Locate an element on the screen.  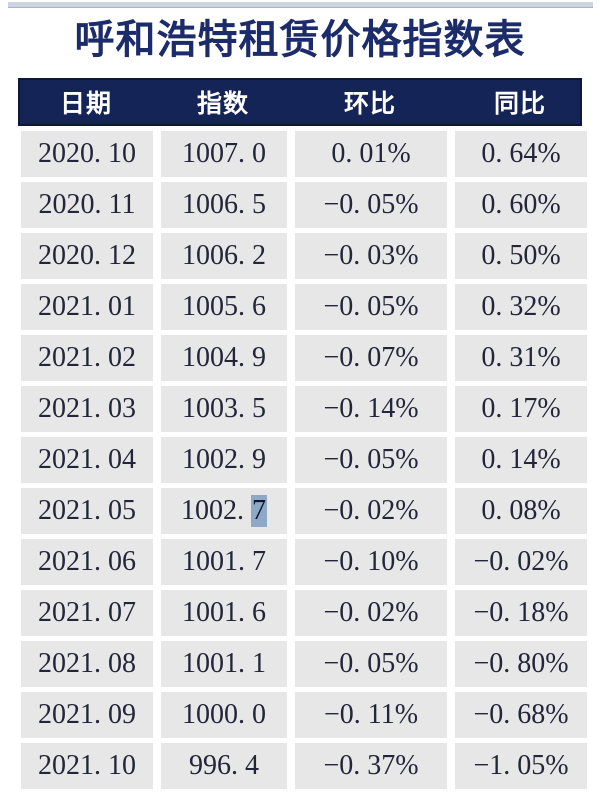
cell-date: 2021. 03 is located at coordinates (87, 409).